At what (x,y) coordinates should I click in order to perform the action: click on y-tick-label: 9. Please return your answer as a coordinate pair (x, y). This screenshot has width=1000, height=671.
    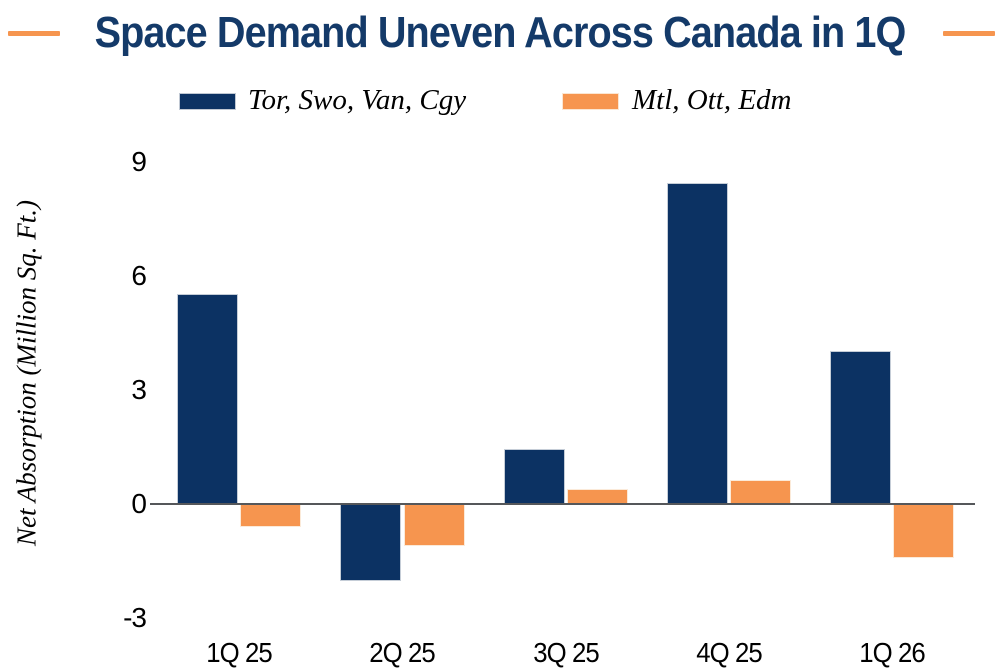
    Looking at the image, I should click on (139, 161).